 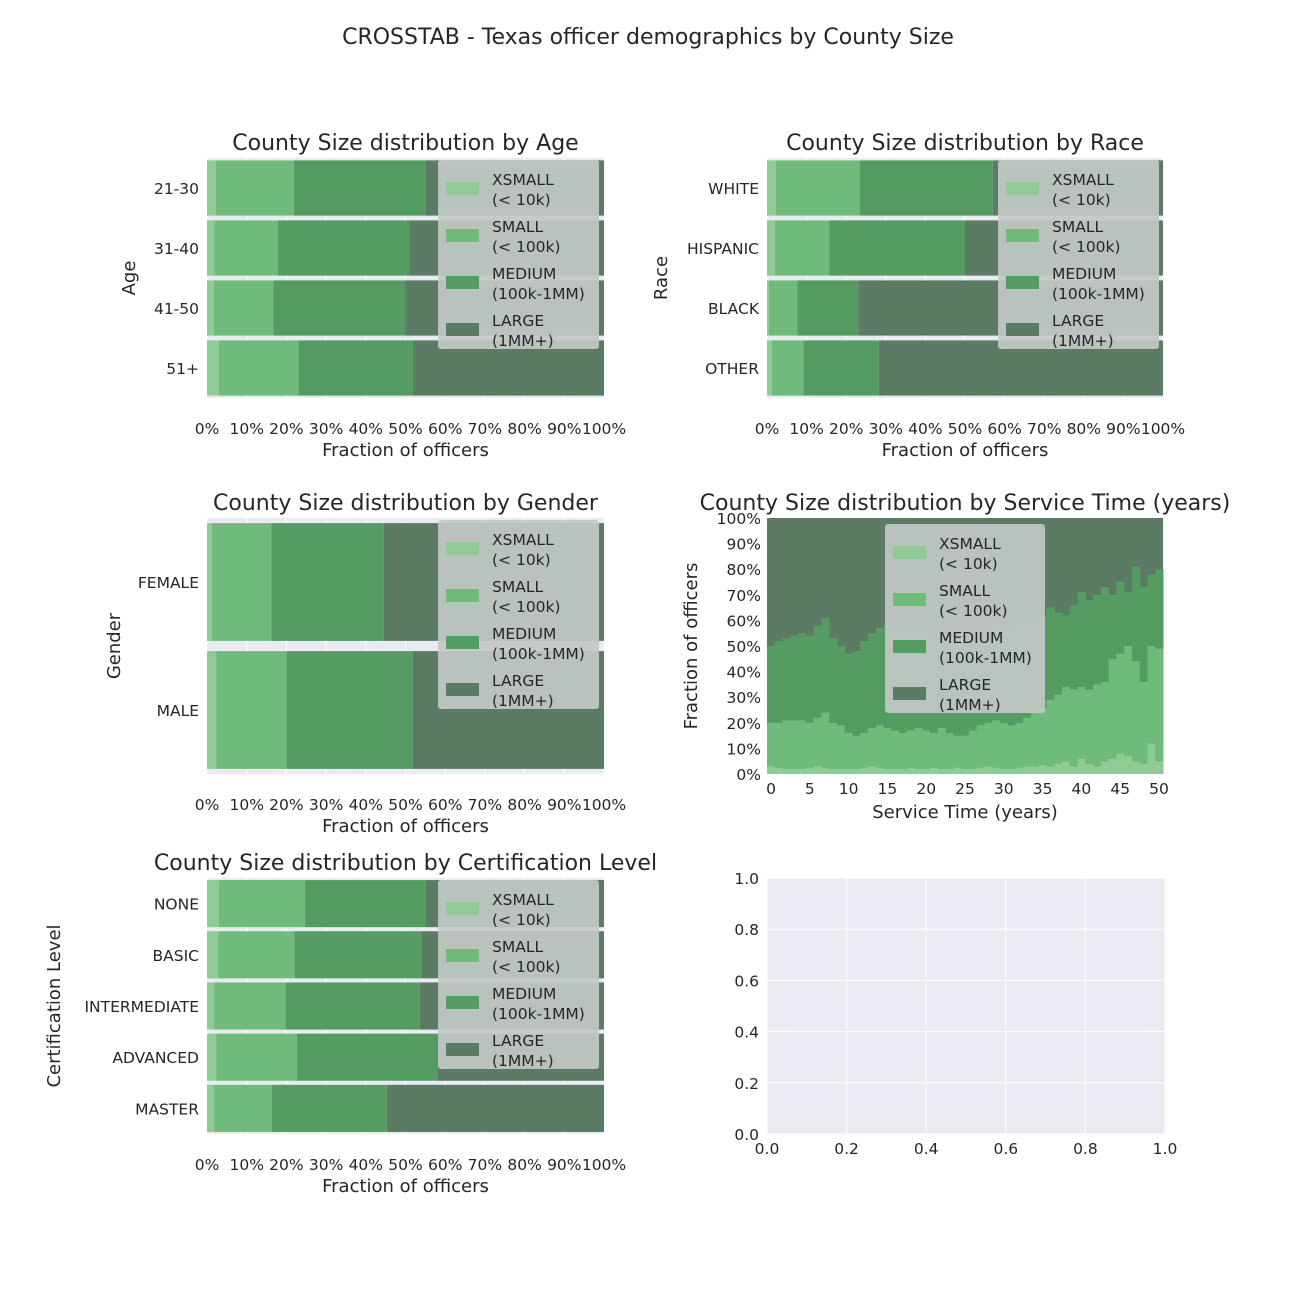 What do you see at coordinates (326, 1165) in the screenshot?
I see `x-tick-label: 30%` at bounding box center [326, 1165].